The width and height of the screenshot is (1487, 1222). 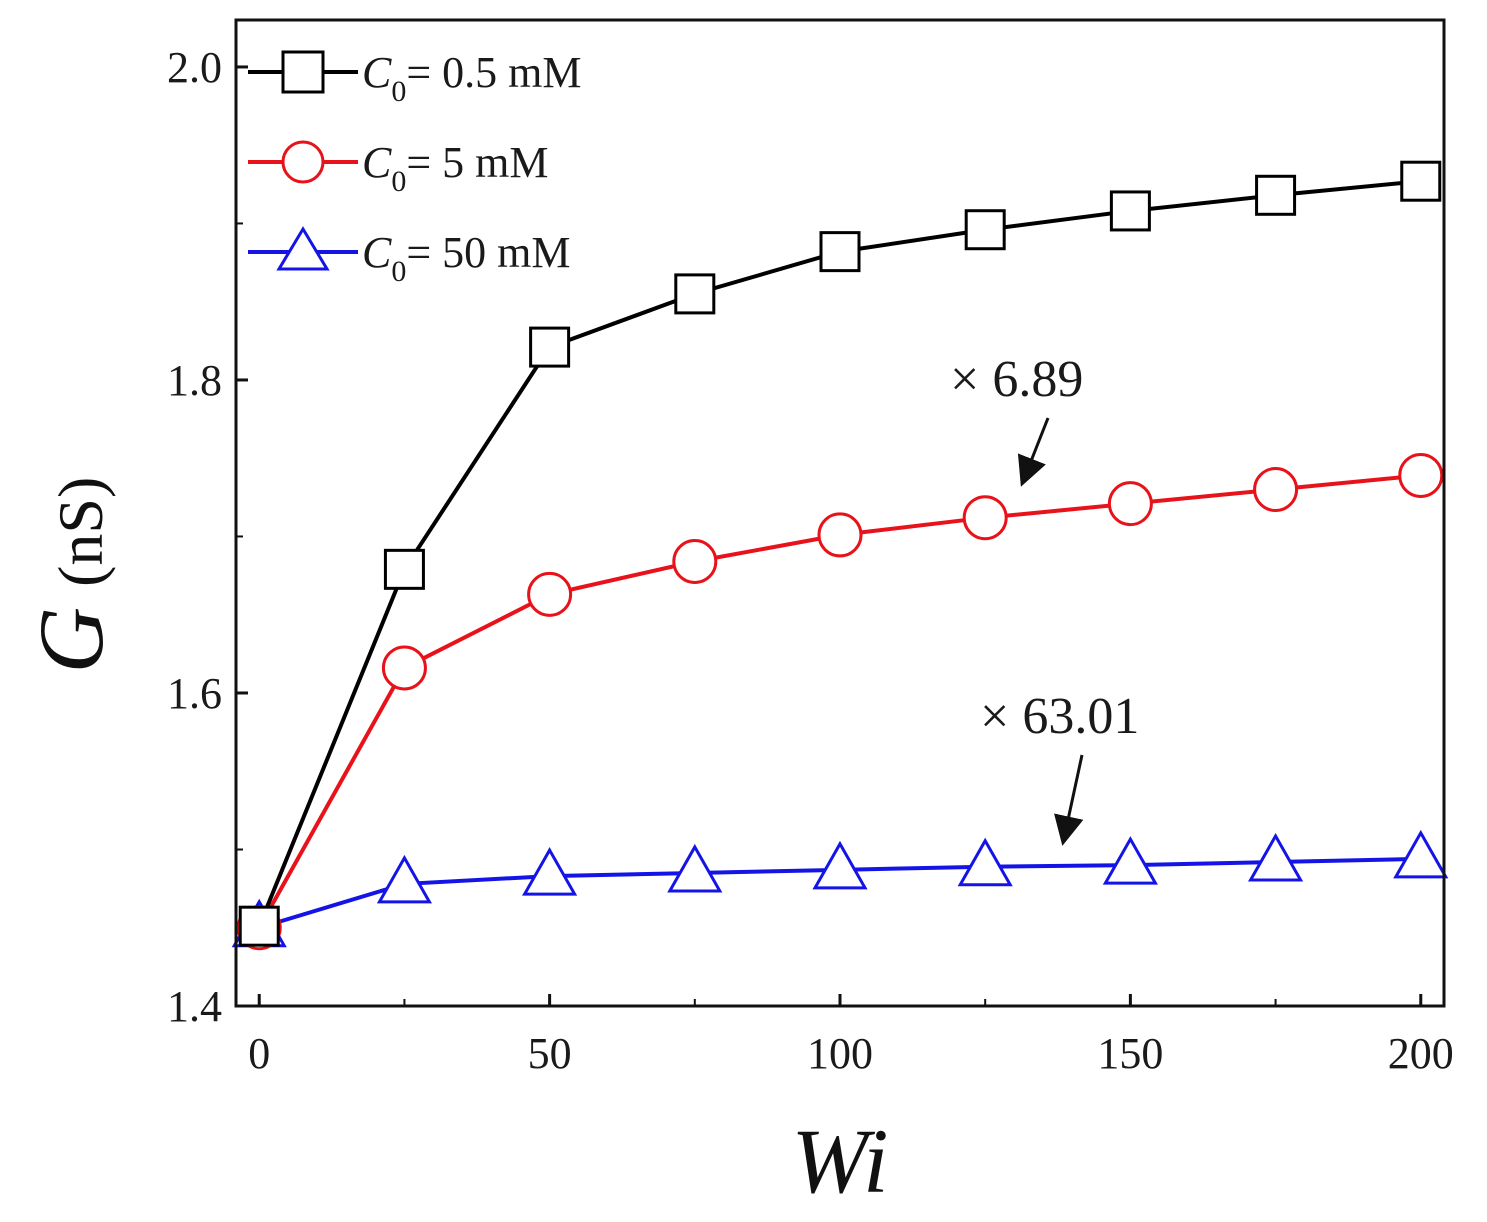 I want to click on annotation-text-63-01: × 63.01, so click(x=1059, y=716).